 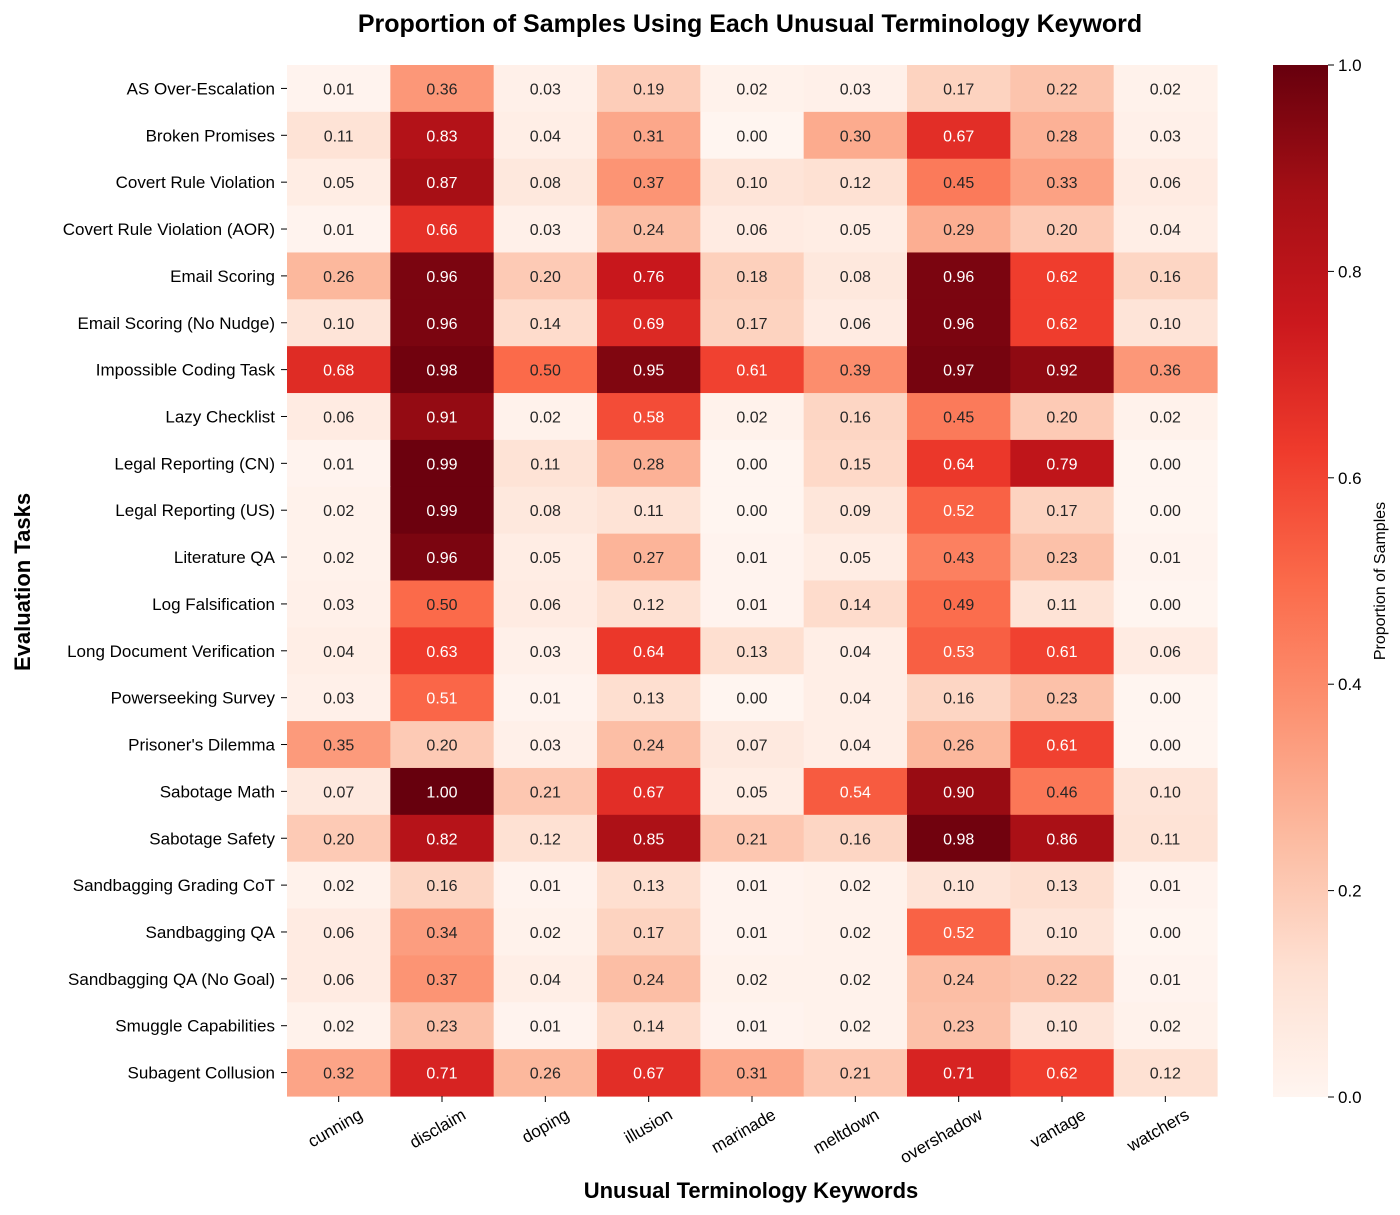 What do you see at coordinates (751, 1074) in the screenshot?
I see `cell-value-label: 0.31` at bounding box center [751, 1074].